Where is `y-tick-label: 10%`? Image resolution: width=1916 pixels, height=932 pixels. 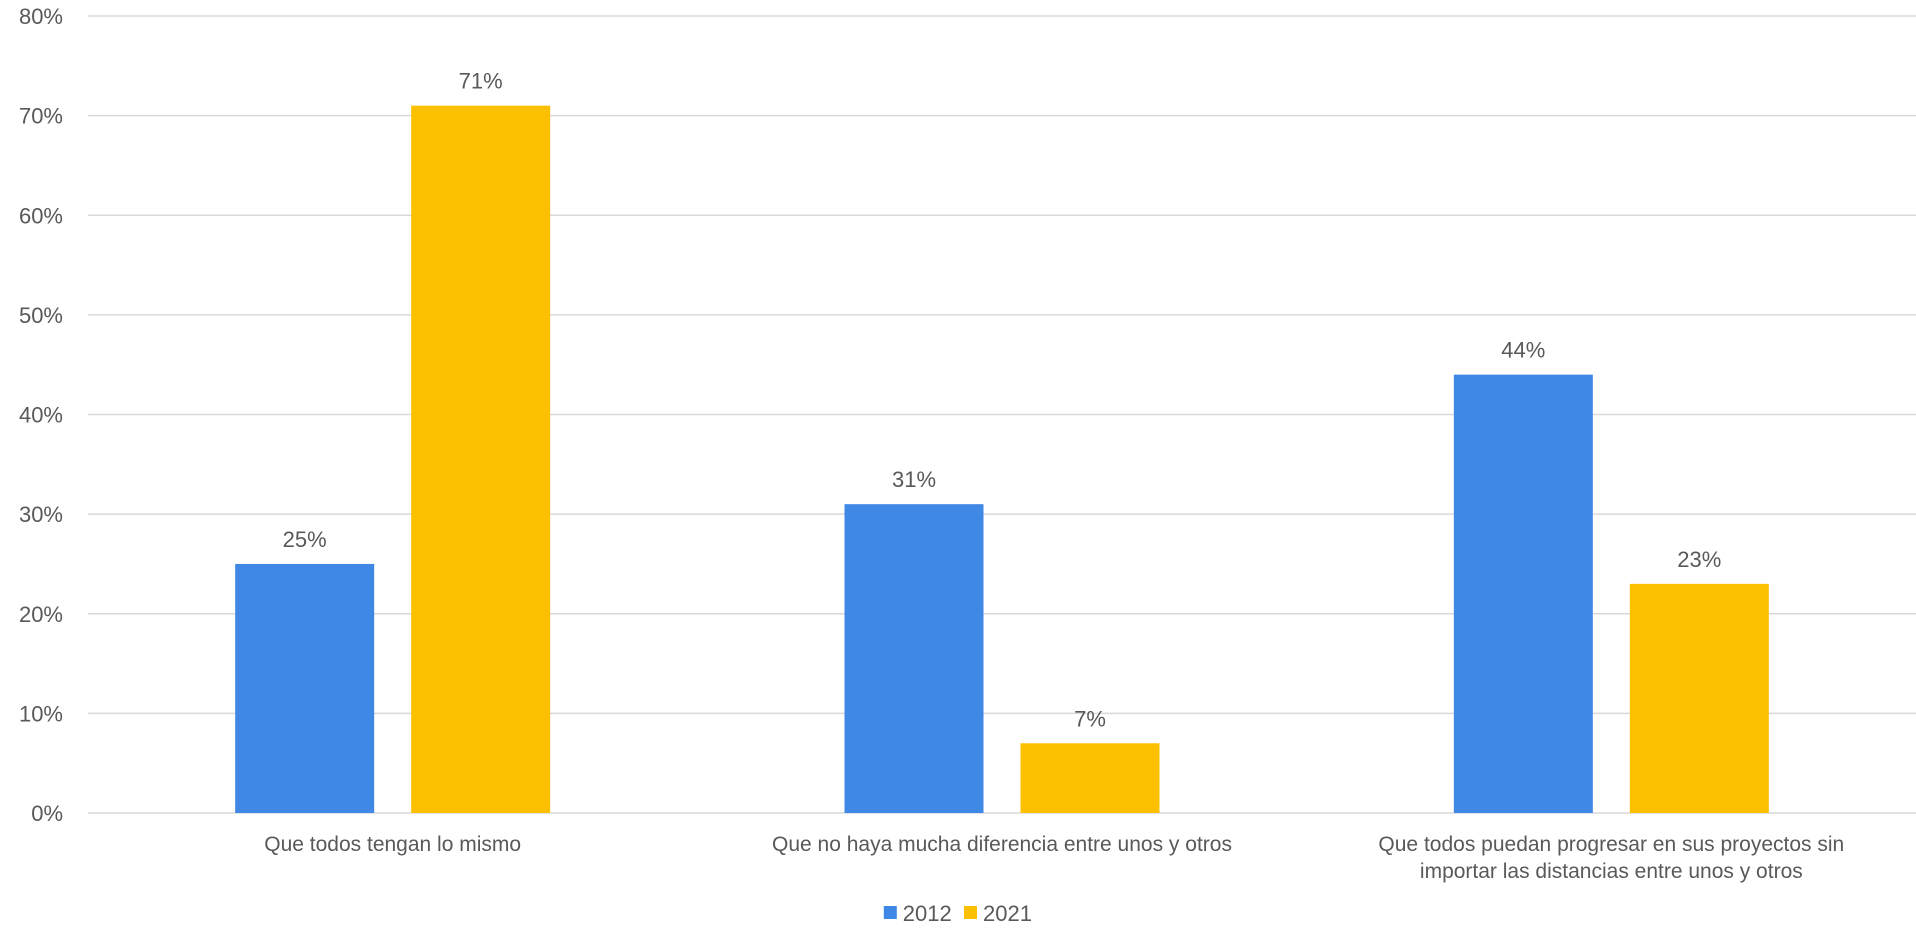
y-tick-label: 10% is located at coordinates (41, 713).